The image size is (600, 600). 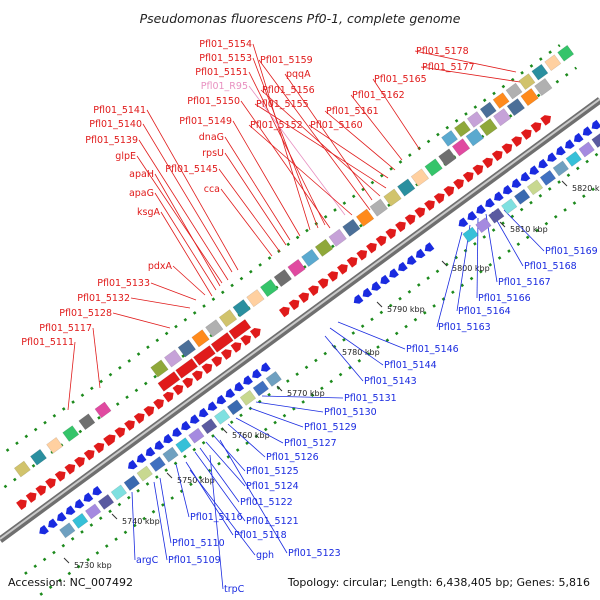 What do you see at coordinates (225, 58) in the screenshot?
I see `gene-label-forward: Pfl01_5153` at bounding box center [225, 58].